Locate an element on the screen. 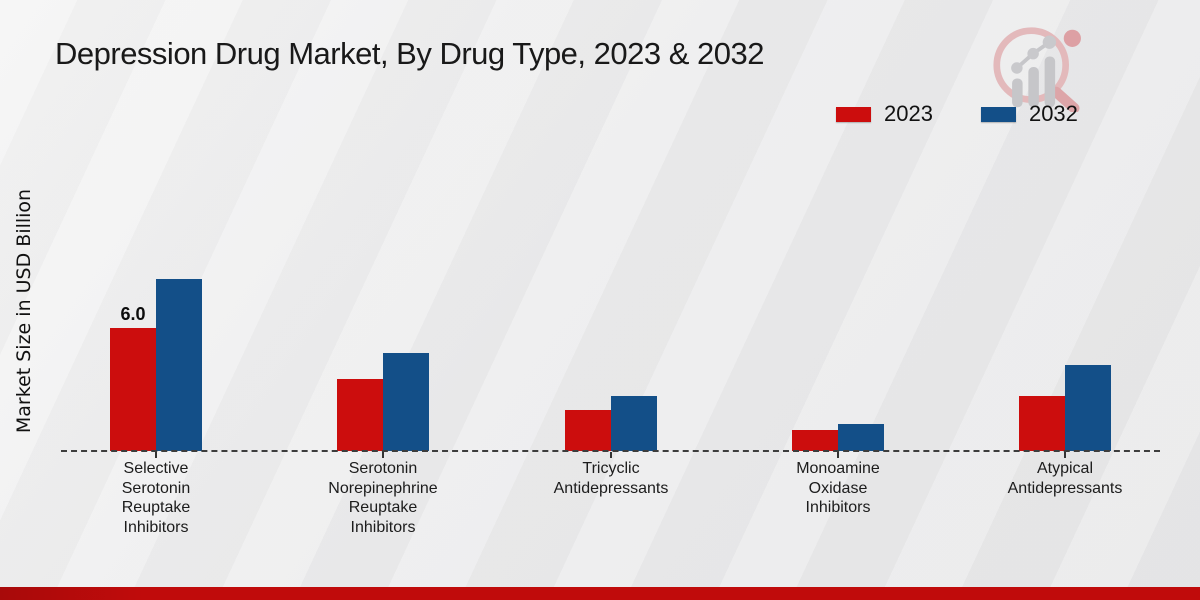 The width and height of the screenshot is (1200, 600). legend-swatch-2032 is located at coordinates (998, 114).